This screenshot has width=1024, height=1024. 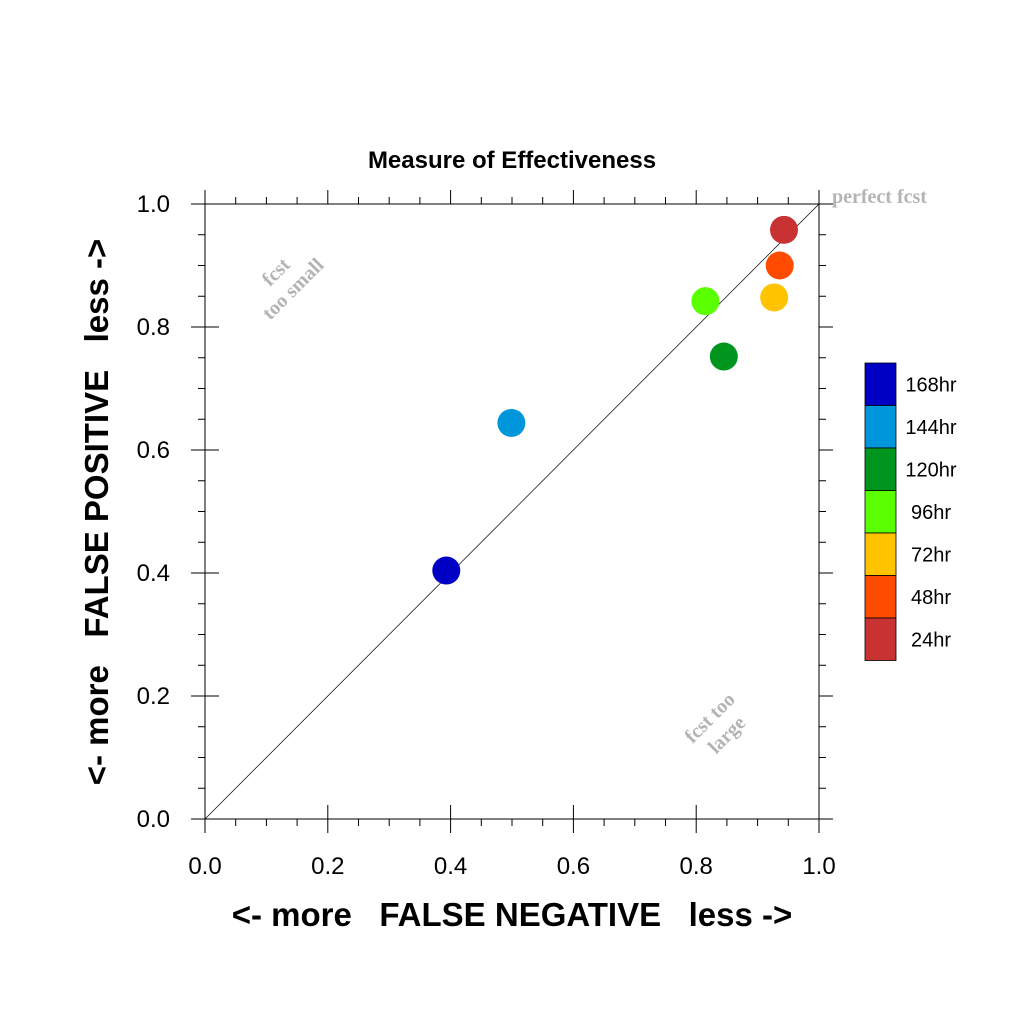 I want to click on x-tick-label: 0.4, so click(x=450, y=866).